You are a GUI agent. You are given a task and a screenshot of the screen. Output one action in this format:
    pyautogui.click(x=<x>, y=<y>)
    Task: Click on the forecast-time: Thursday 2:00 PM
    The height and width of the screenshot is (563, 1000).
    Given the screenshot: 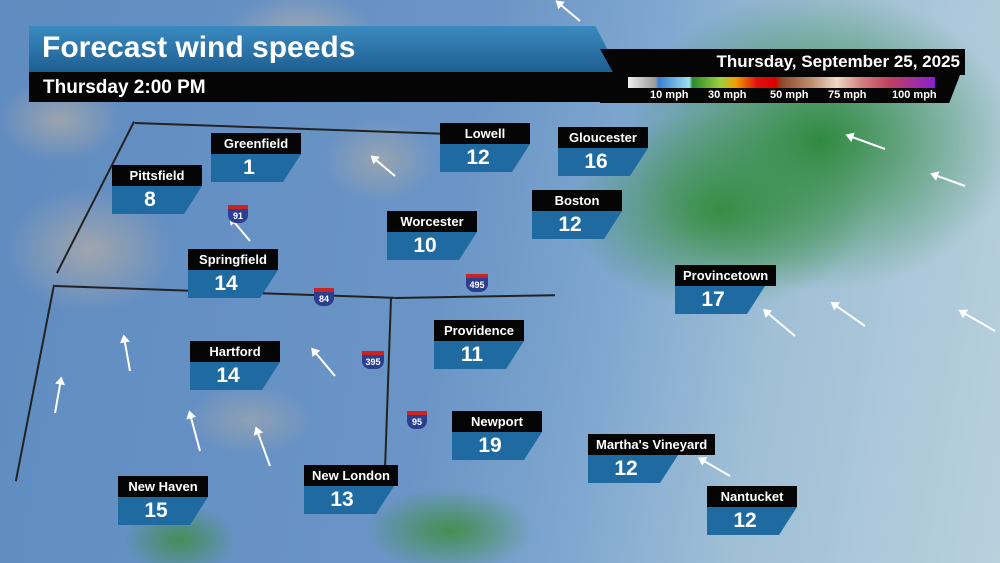 What is the action you would take?
    pyautogui.click(x=124, y=87)
    